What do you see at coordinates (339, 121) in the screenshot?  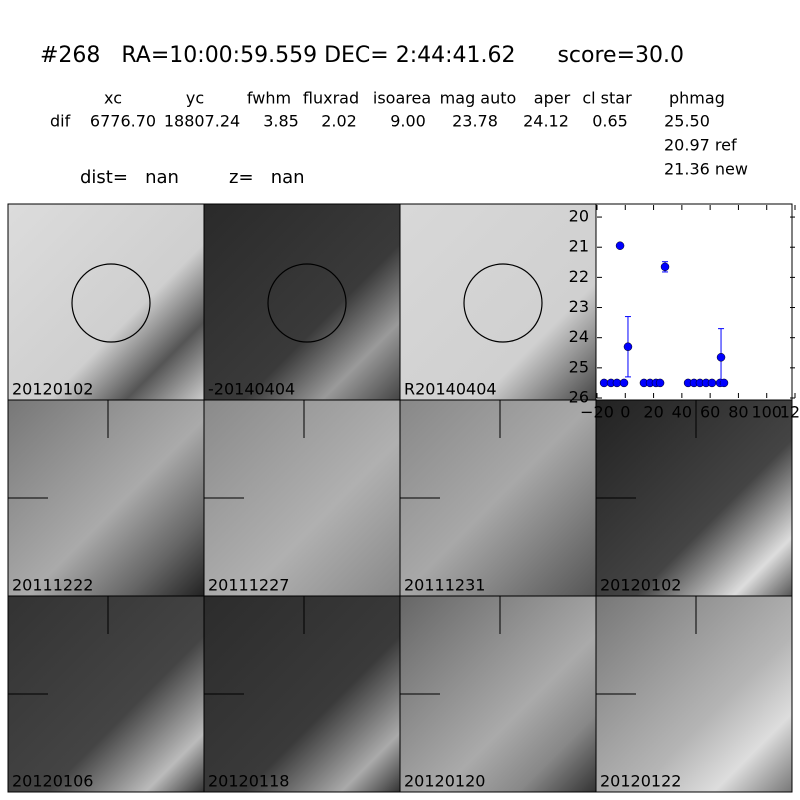 I see `cell-value: 2.02` at bounding box center [339, 121].